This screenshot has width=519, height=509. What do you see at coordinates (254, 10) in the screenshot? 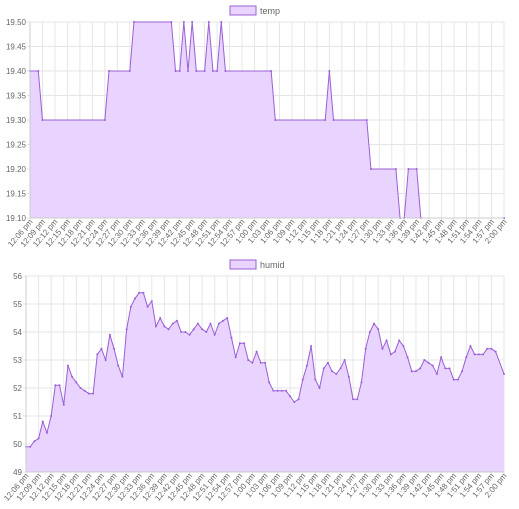
I see `temp-legend: temp` at bounding box center [254, 10].